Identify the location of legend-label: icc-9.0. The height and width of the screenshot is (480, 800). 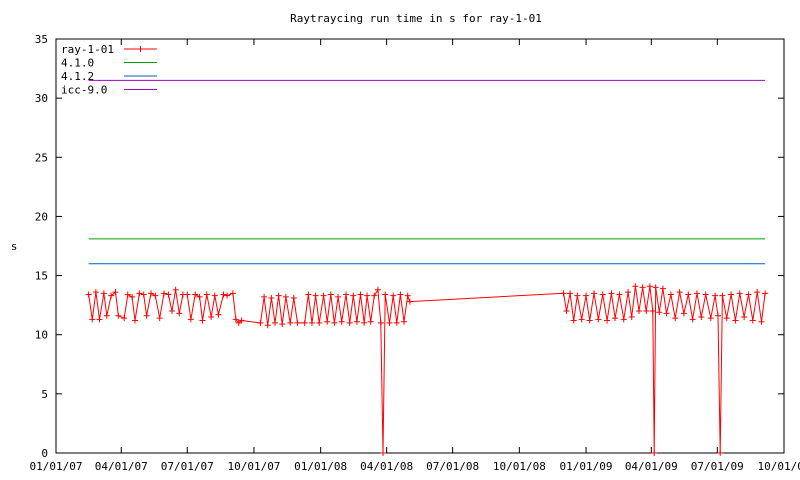
(84, 90).